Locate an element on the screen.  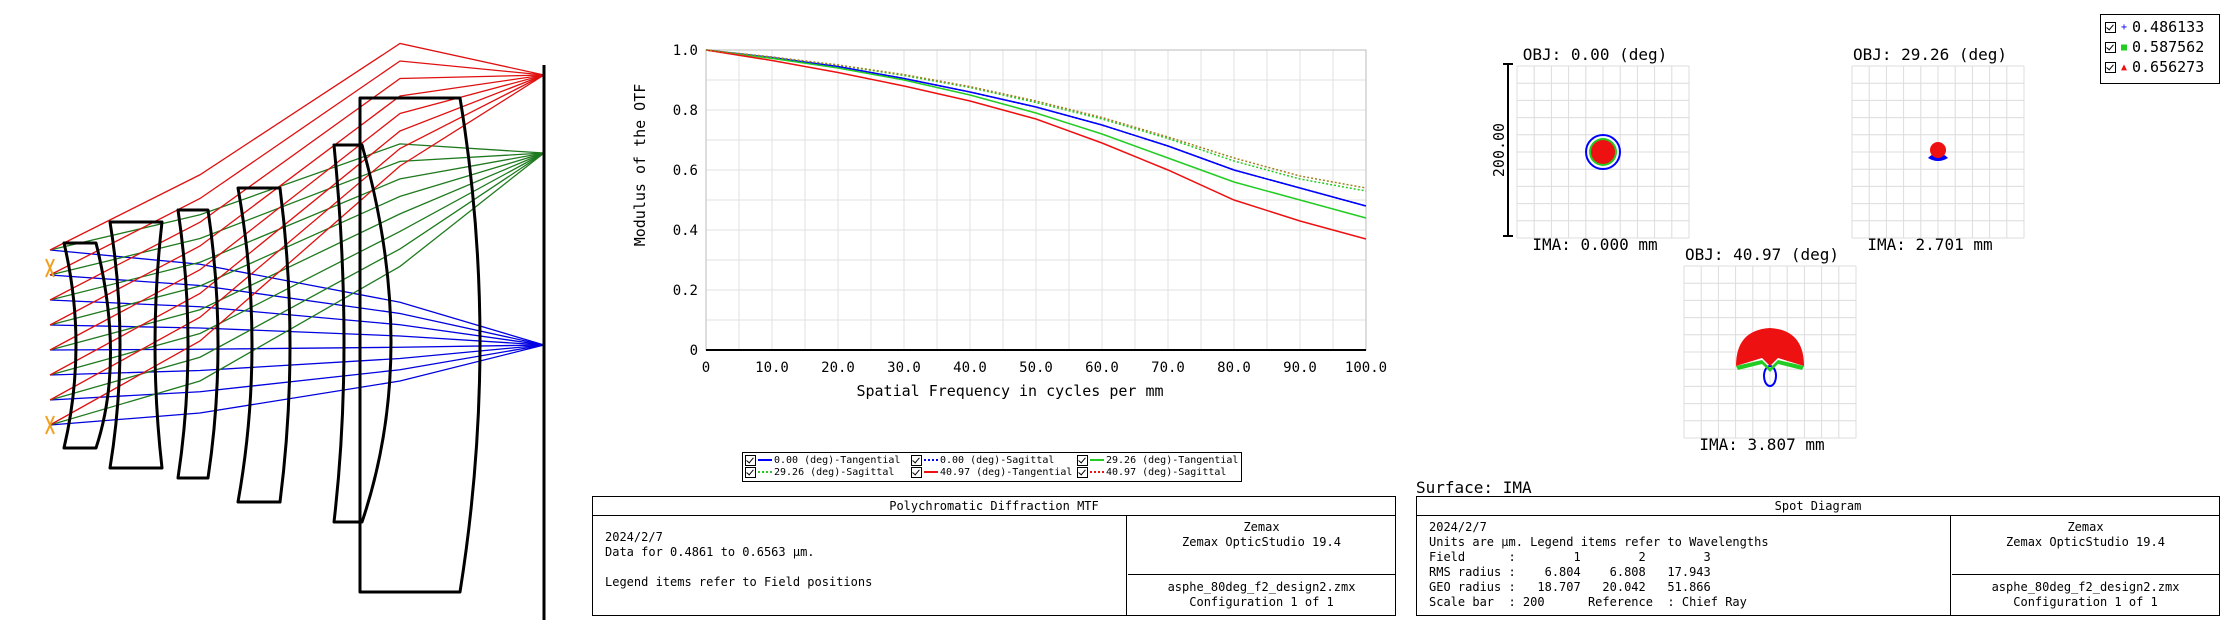
spot-config: Configuration 1 of 1 is located at coordinates (2085, 602).